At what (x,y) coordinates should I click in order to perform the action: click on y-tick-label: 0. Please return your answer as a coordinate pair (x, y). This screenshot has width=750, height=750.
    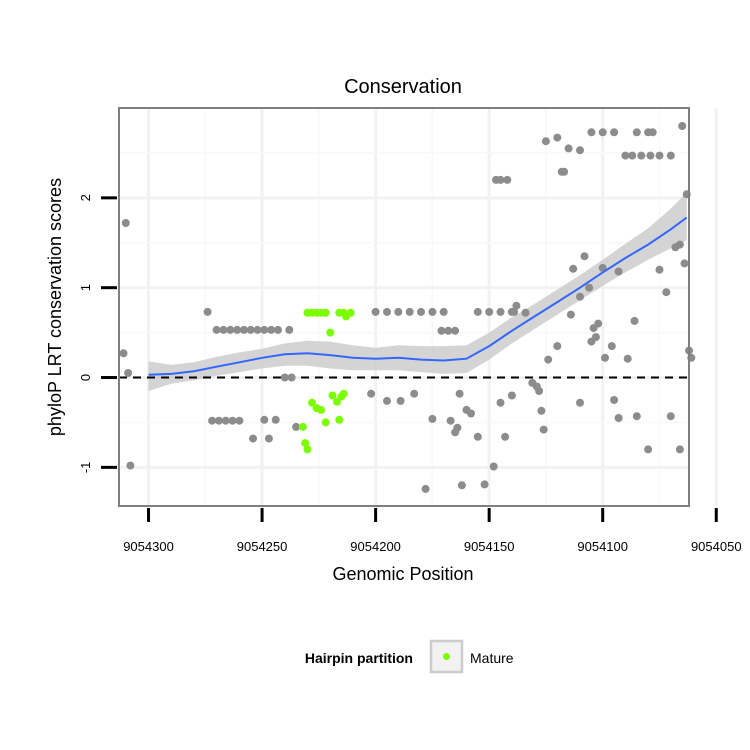
    Looking at the image, I should click on (85, 377).